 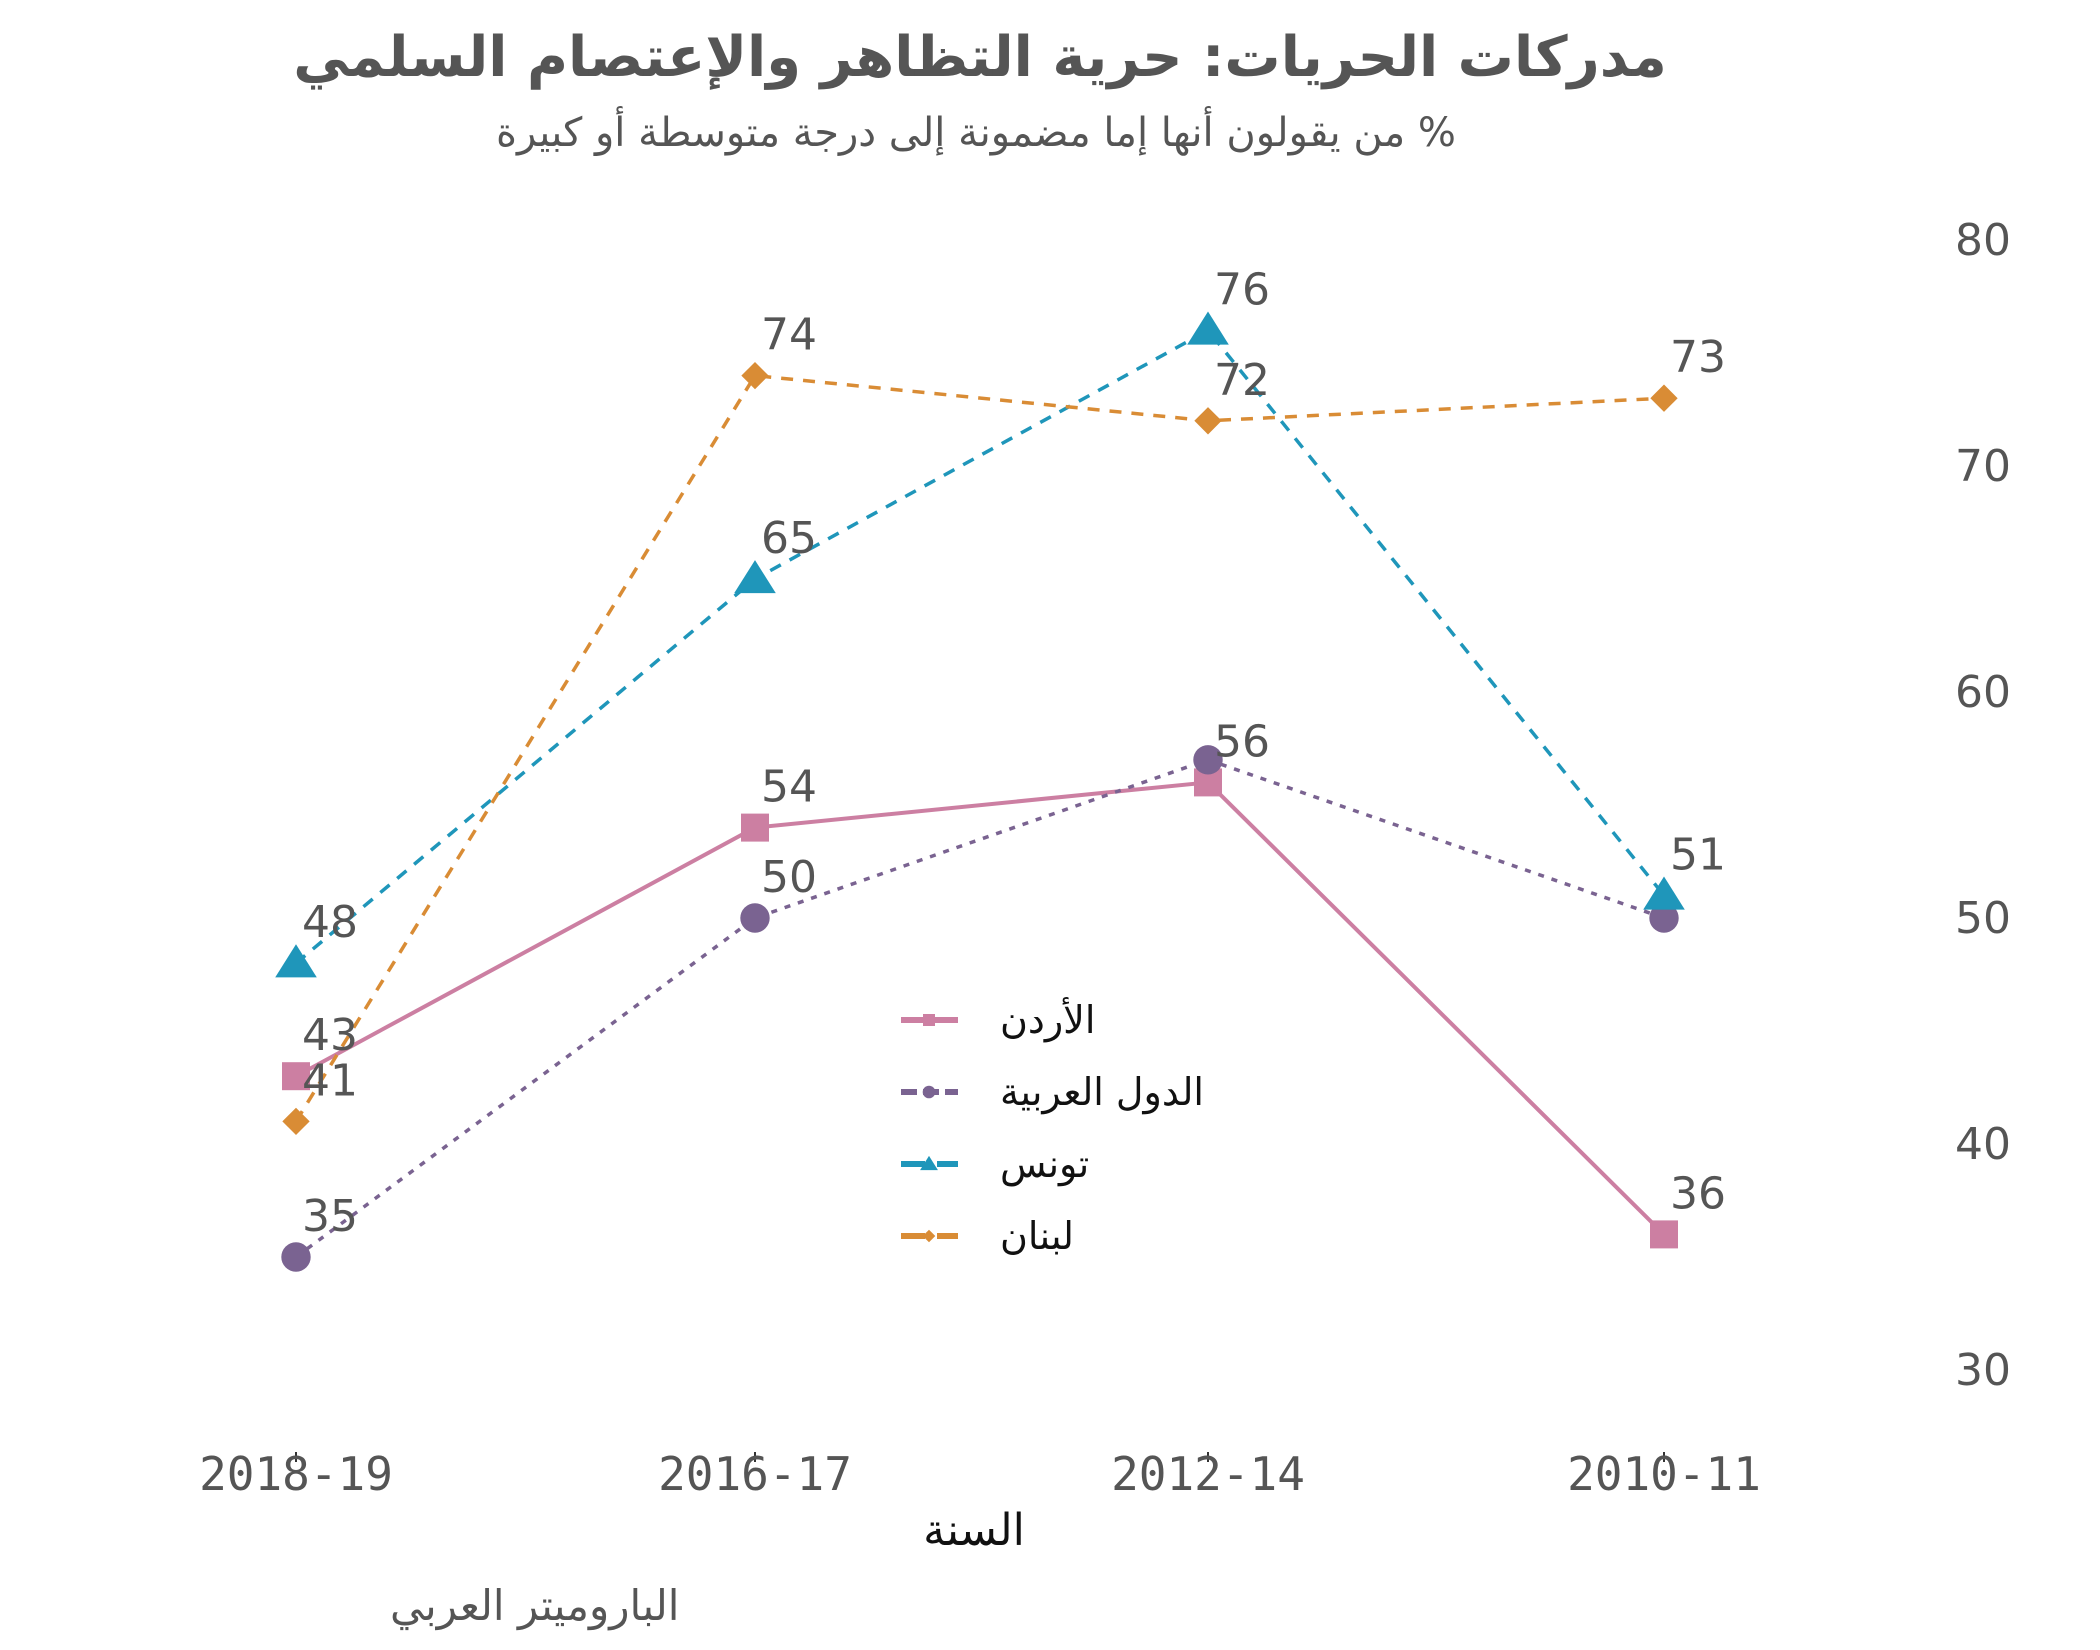 What do you see at coordinates (1242, 289) in the screenshot?
I see `data-label: 76` at bounding box center [1242, 289].